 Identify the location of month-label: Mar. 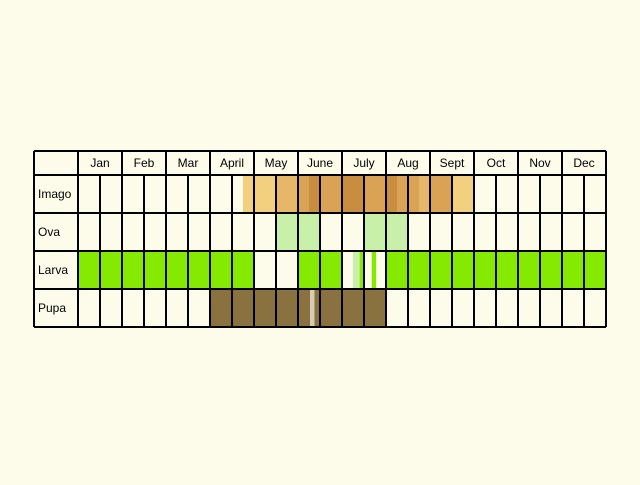
(188, 163).